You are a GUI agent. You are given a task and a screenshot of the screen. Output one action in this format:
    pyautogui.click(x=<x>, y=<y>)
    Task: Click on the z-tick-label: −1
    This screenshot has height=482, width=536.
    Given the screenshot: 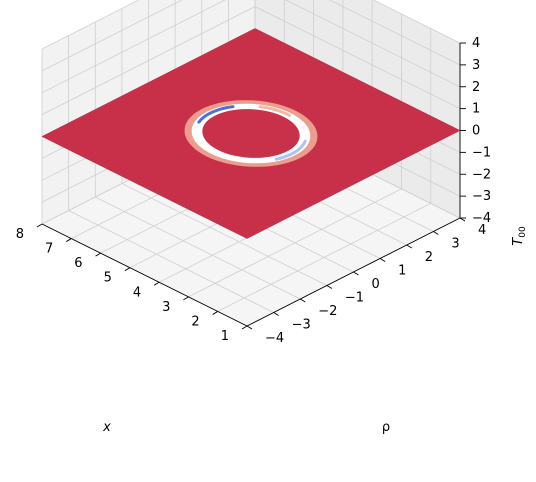 What is the action you would take?
    pyautogui.click(x=481, y=152)
    